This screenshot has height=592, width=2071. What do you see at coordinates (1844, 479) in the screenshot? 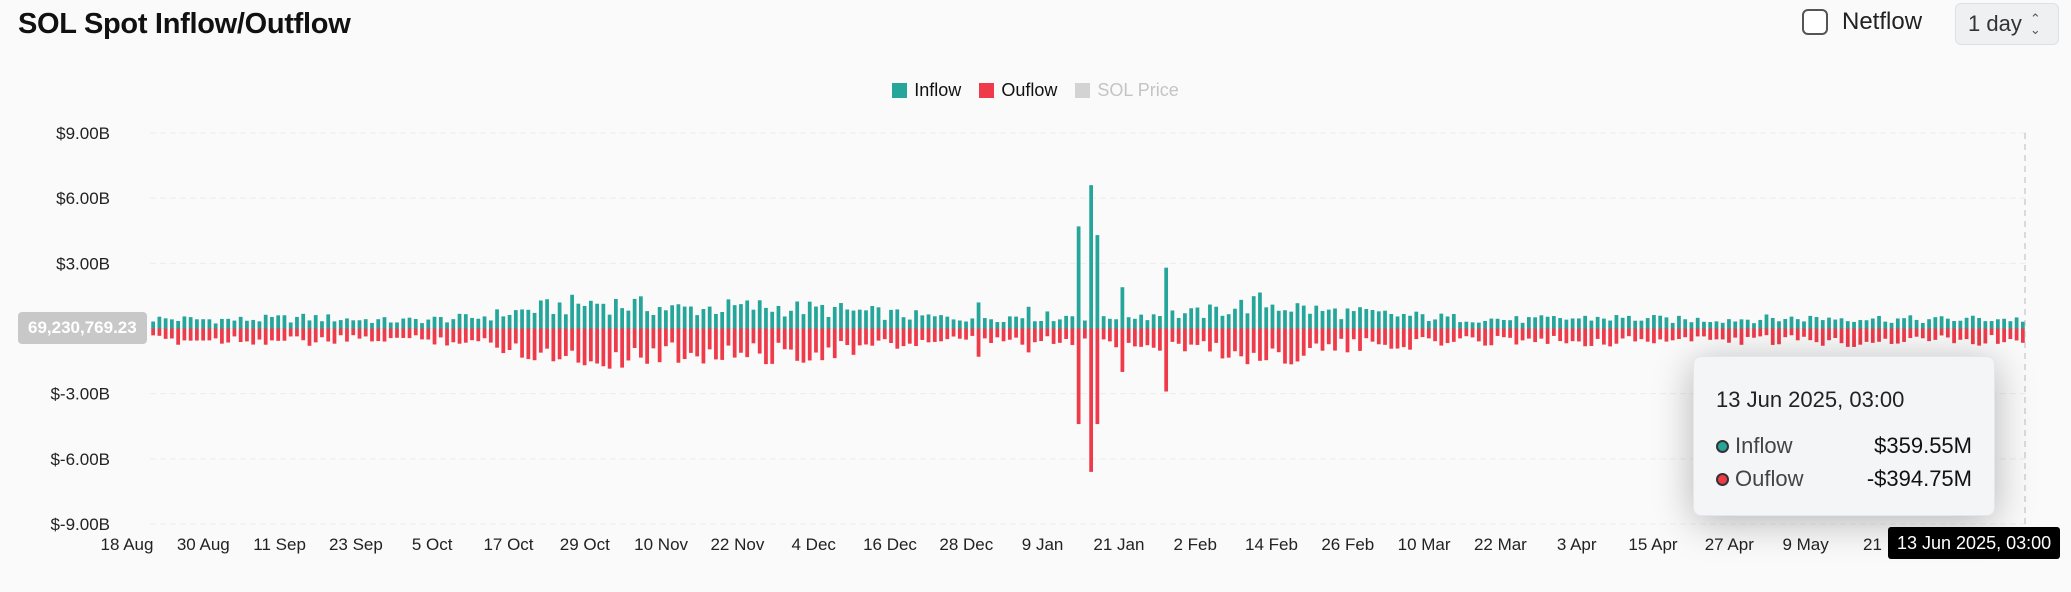
I see `tooltip-row-outflow: Ouflow -$394.75M` at bounding box center [1844, 479].